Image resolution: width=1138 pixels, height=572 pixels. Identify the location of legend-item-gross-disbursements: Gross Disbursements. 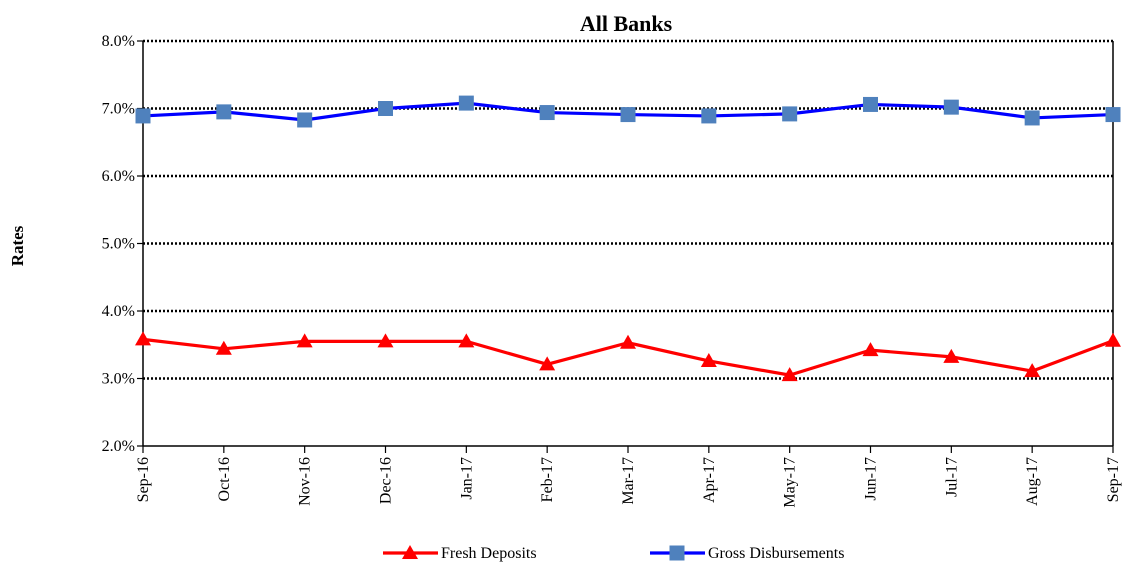
(747, 553).